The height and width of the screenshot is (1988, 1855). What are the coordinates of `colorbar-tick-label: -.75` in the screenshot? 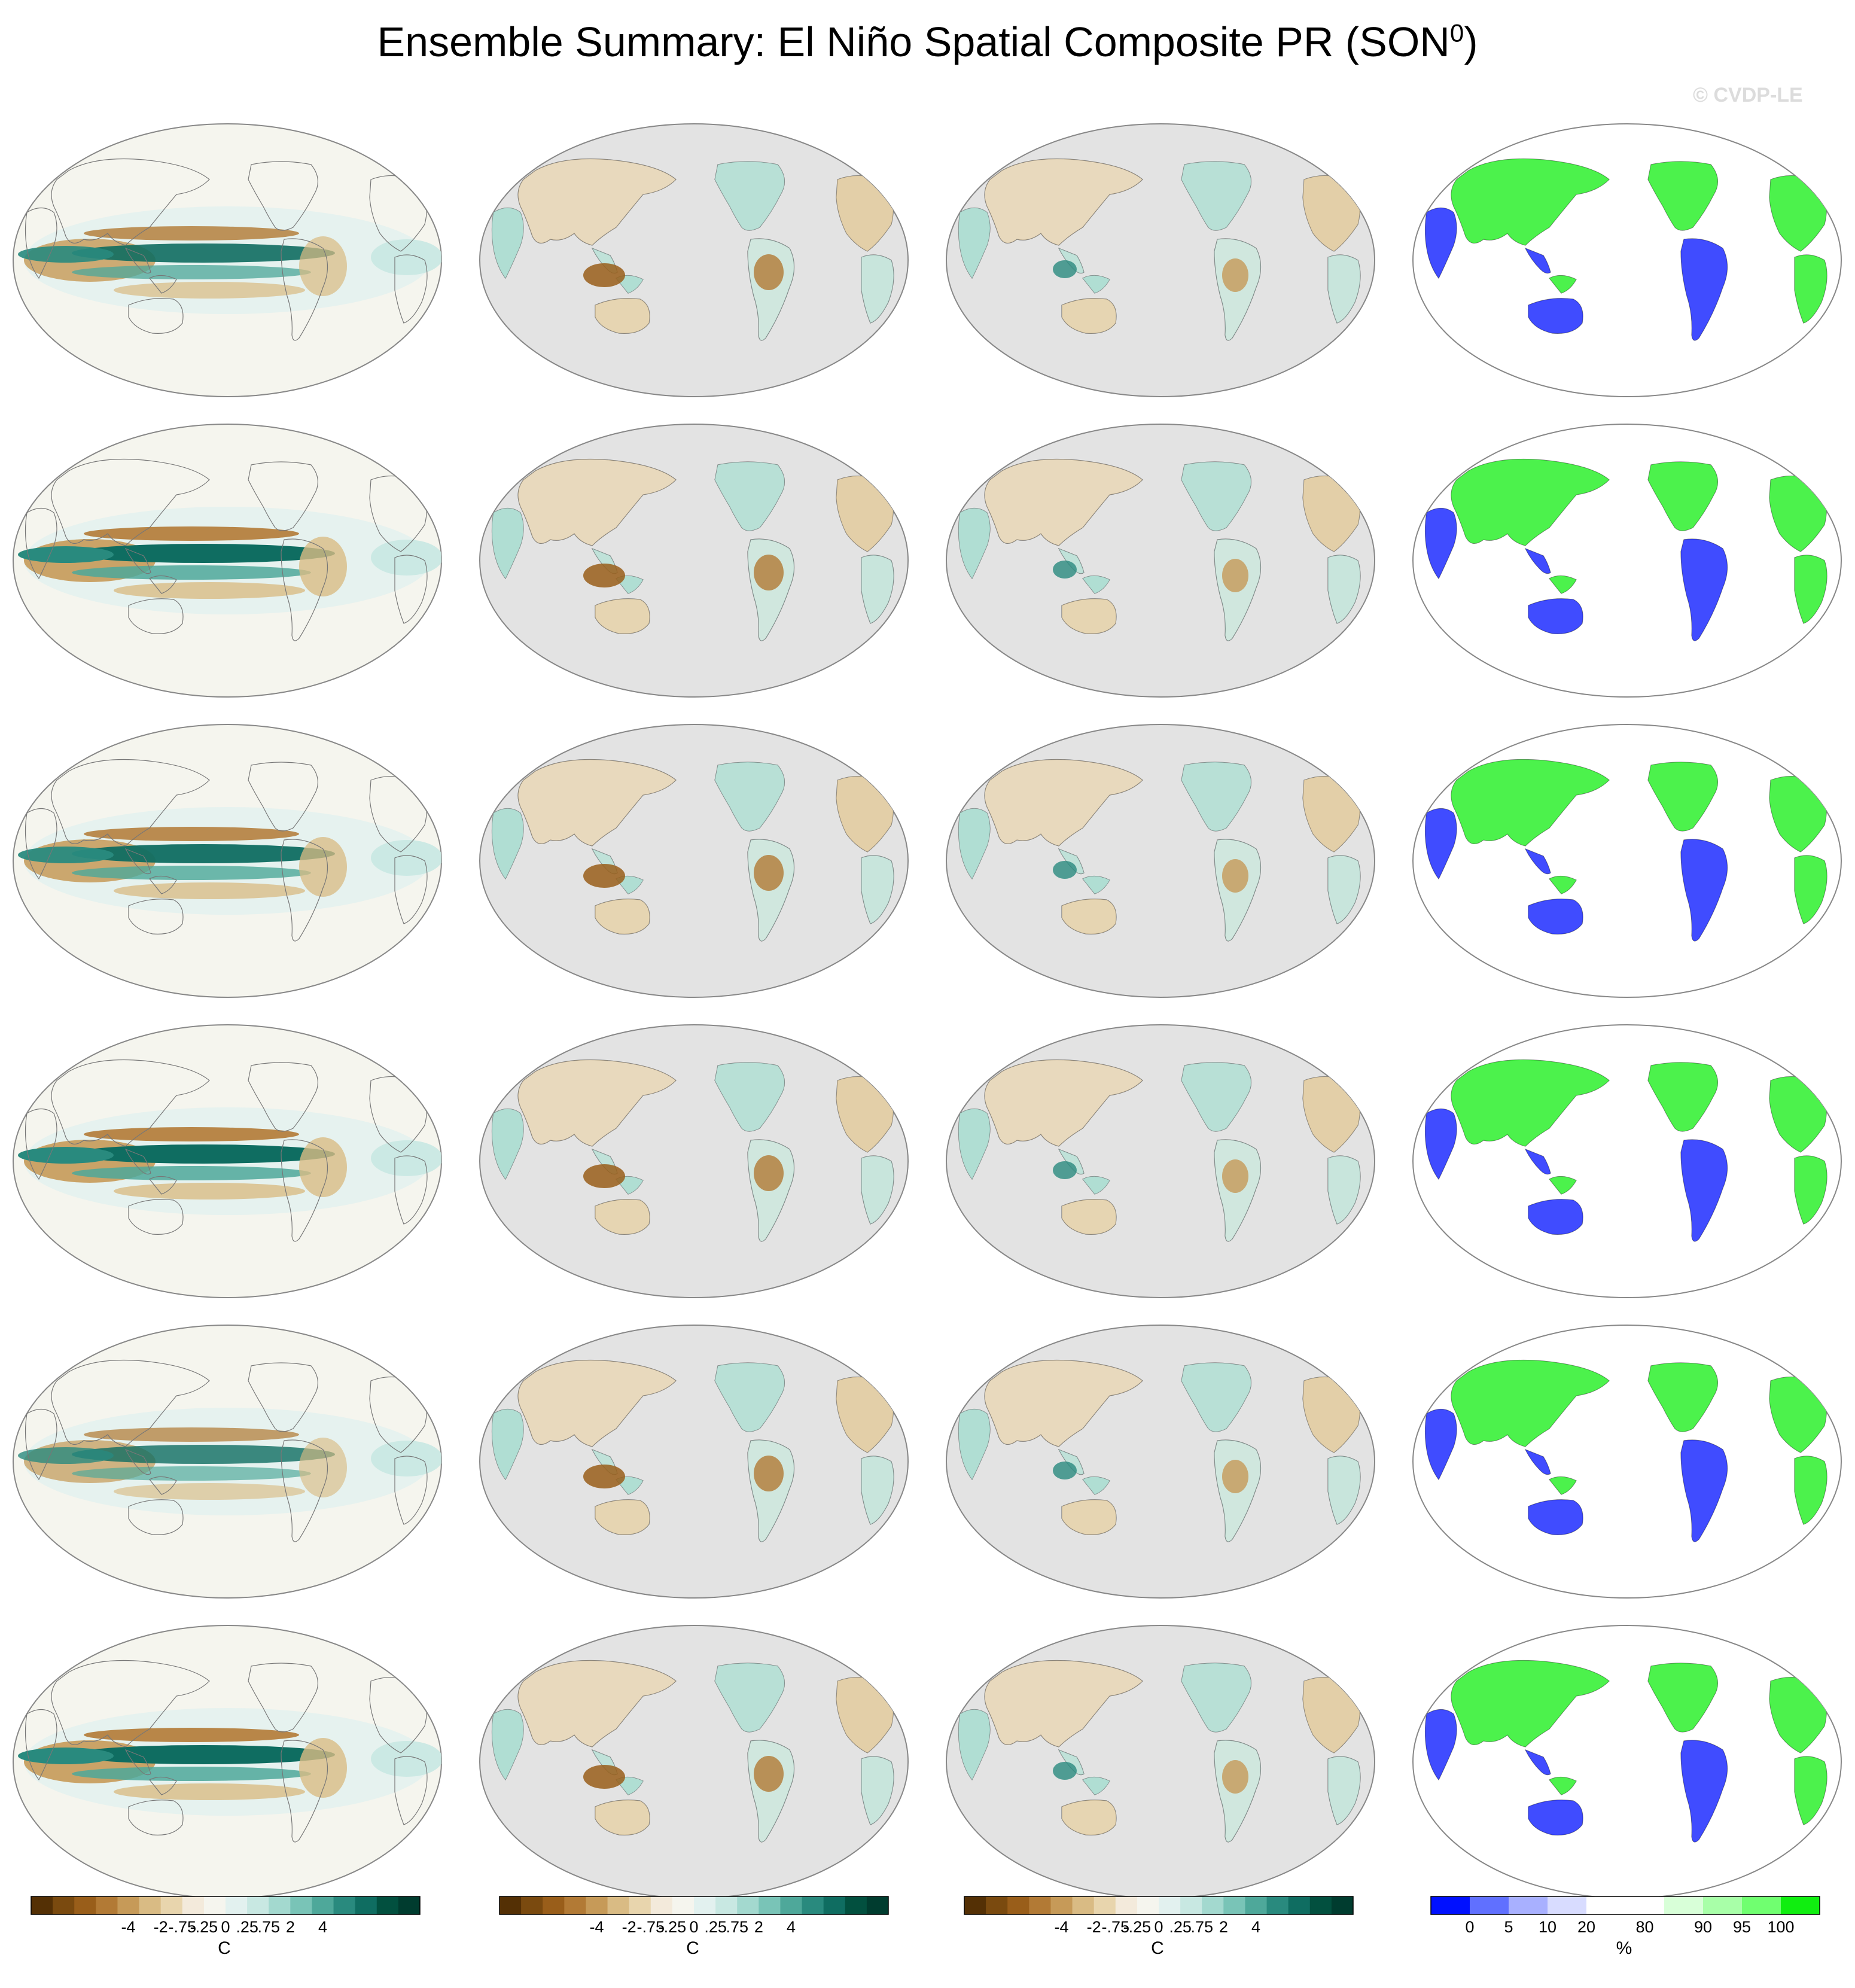 It's located at (650, 1927).